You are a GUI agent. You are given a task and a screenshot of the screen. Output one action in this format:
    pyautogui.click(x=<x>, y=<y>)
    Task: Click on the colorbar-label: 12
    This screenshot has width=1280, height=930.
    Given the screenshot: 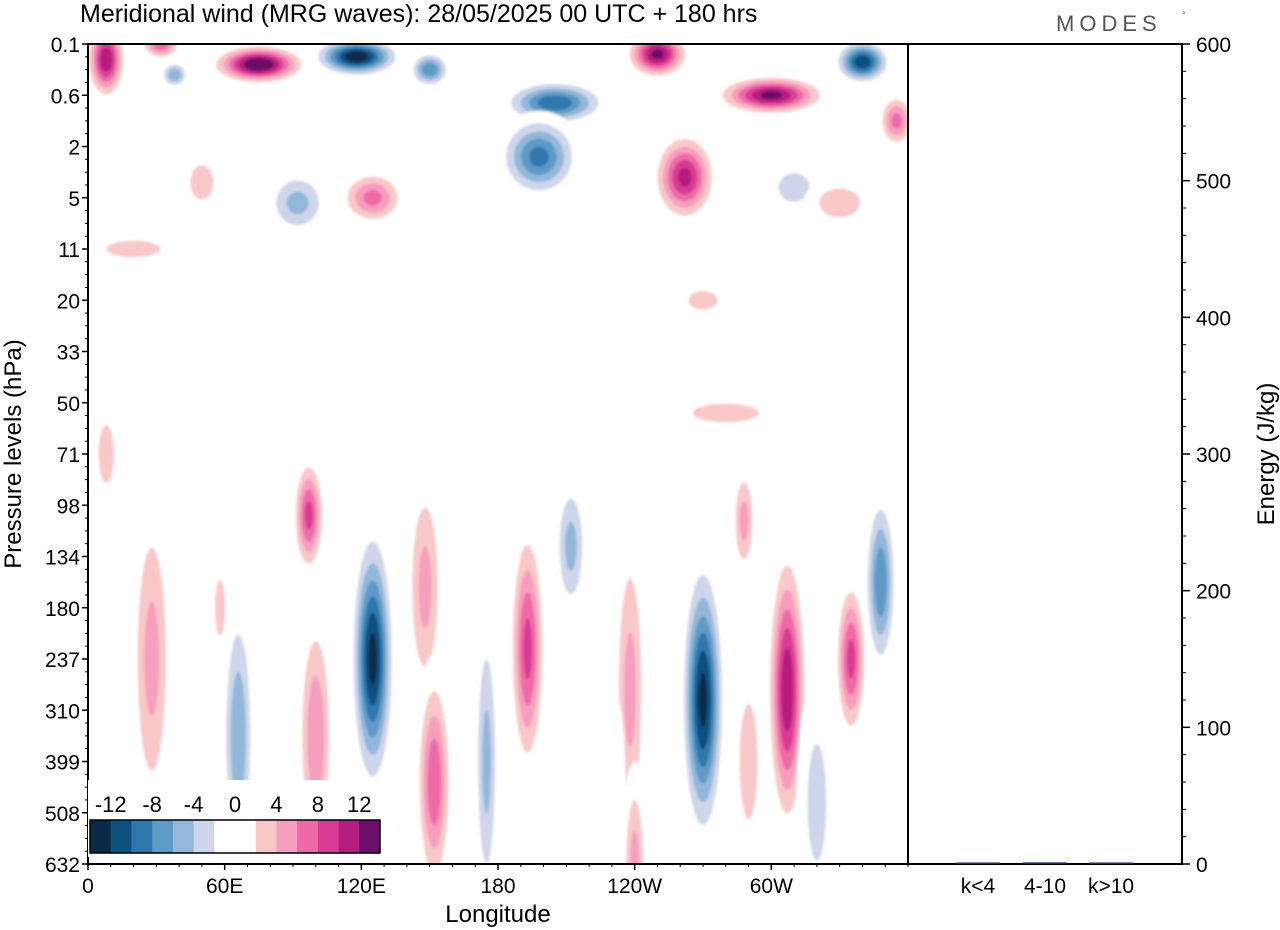 What is the action you would take?
    pyautogui.click(x=359, y=804)
    